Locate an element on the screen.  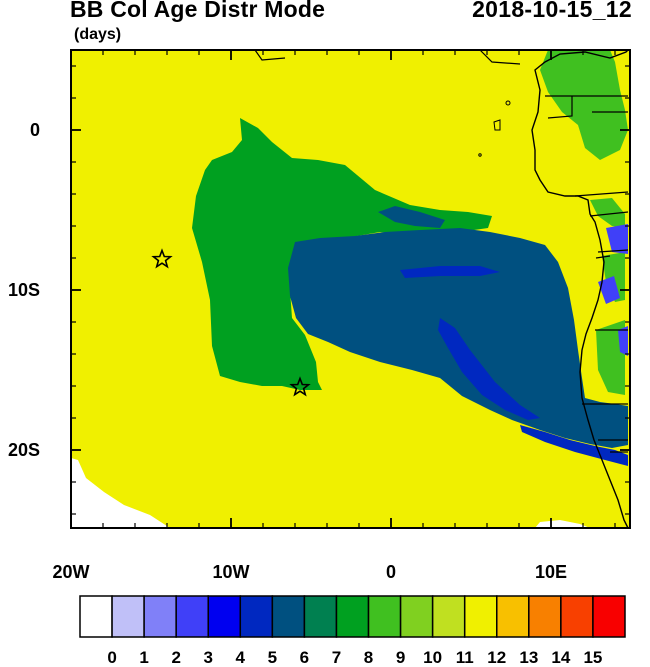
field-mode9-north is located at coordinates (584, 105).